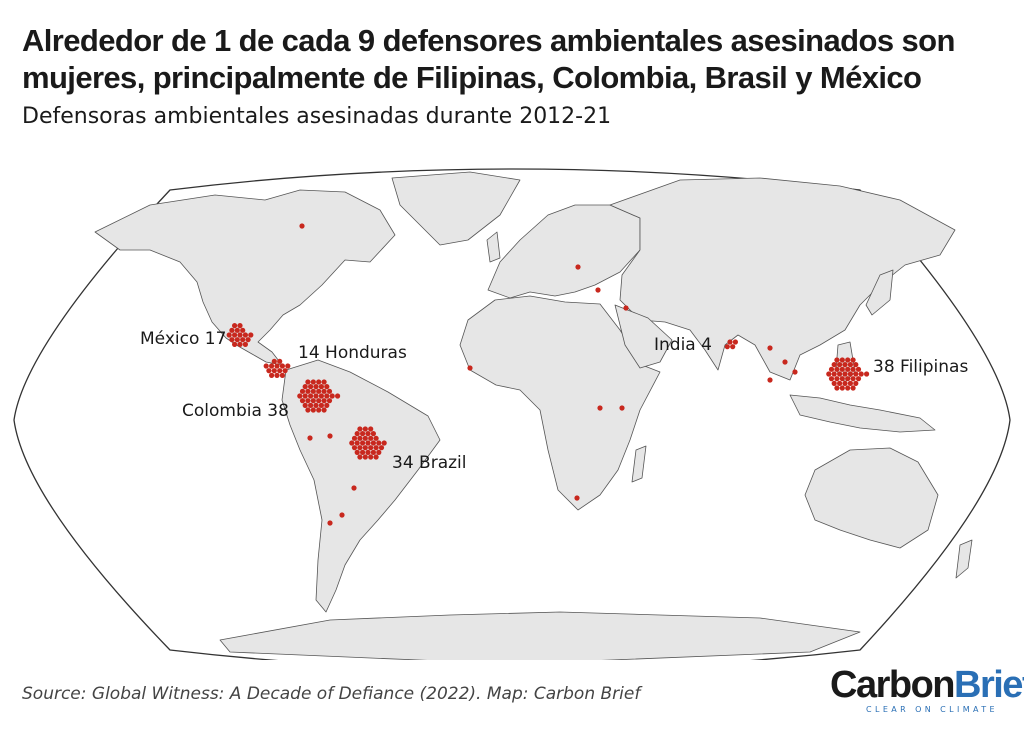 This screenshot has width=1024, height=730. What do you see at coordinates (920, 367) in the screenshot?
I see `label-philippines: 38 Filipinas` at bounding box center [920, 367].